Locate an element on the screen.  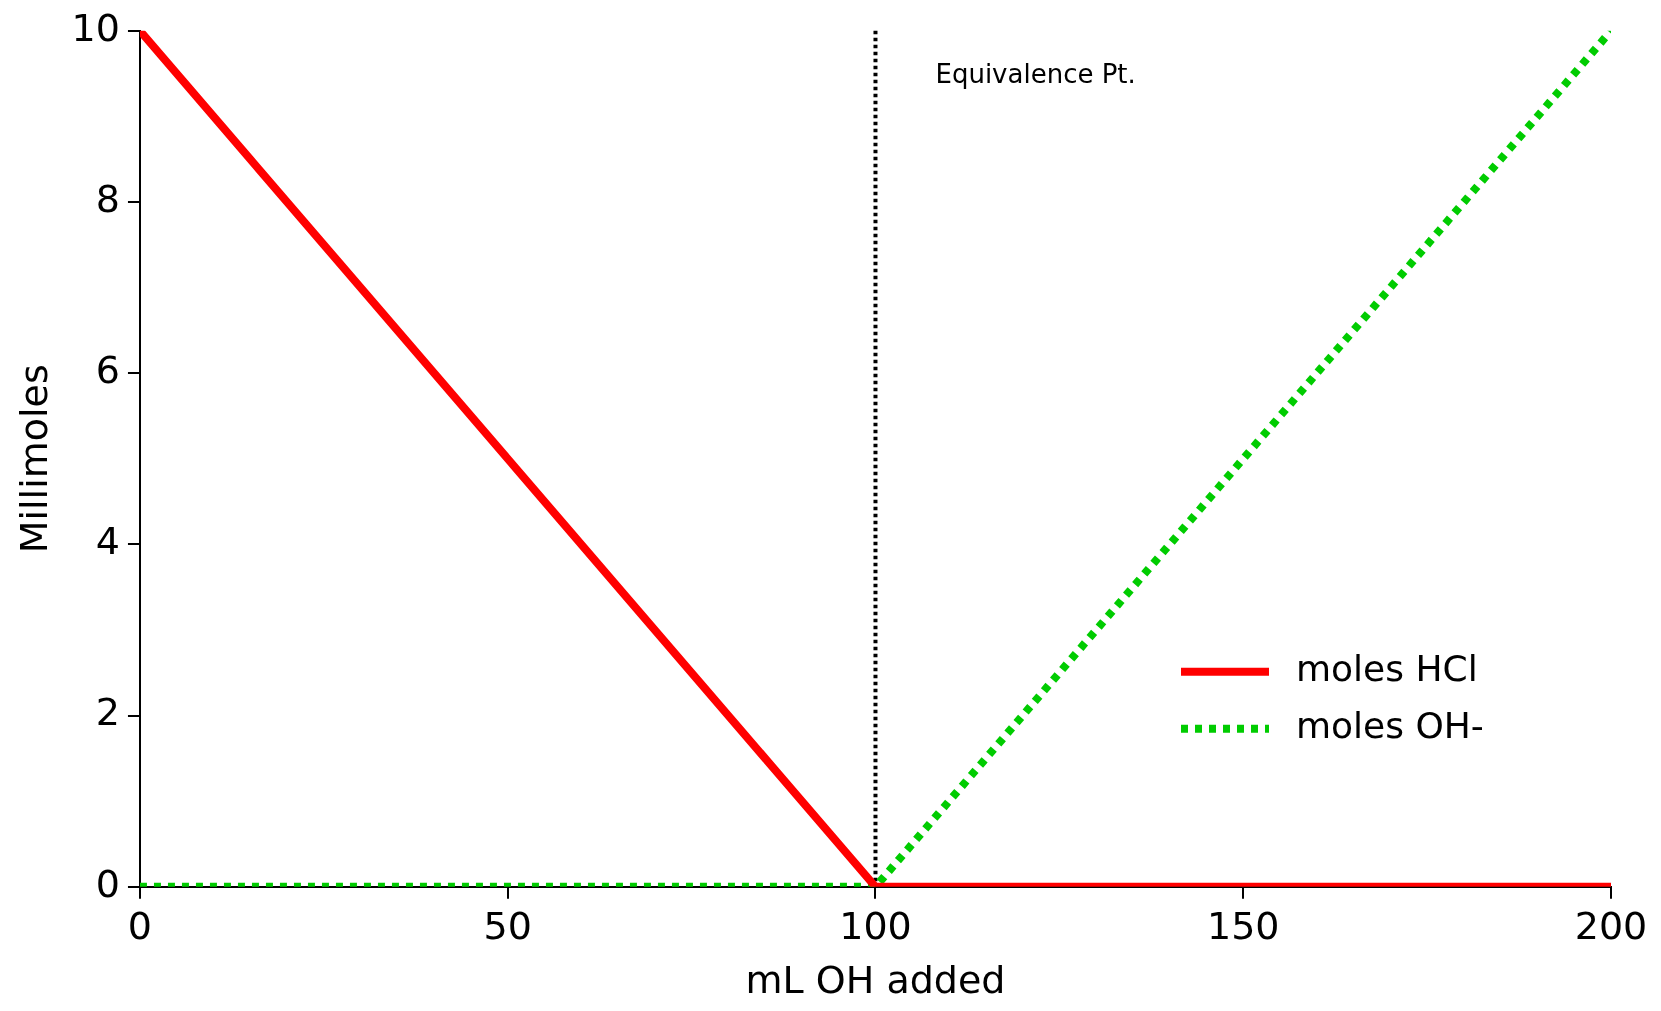
y-tick-label: 10 is located at coordinates (95, 27).